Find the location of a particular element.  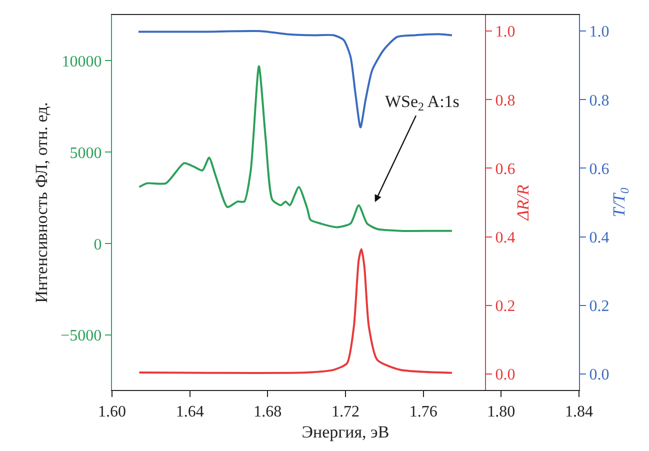

y2-tick-label: 0.0 is located at coordinates (599, 375).